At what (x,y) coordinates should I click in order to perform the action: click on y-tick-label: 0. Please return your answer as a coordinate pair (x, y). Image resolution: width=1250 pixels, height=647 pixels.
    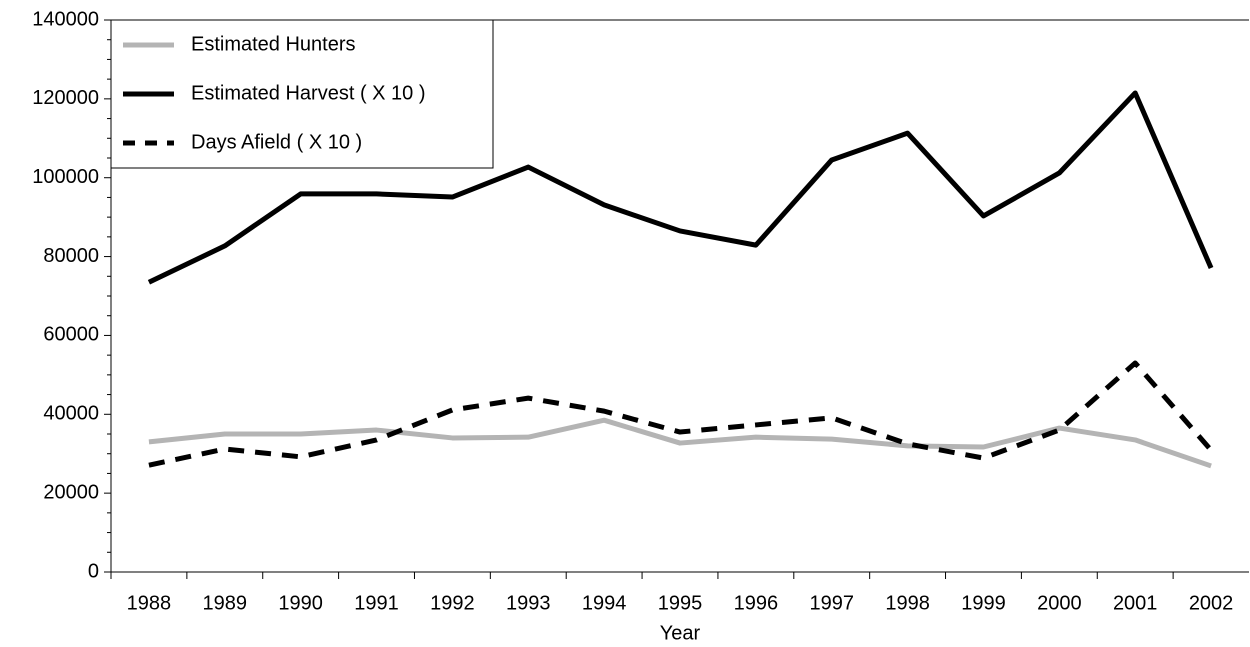
    Looking at the image, I should click on (93, 571).